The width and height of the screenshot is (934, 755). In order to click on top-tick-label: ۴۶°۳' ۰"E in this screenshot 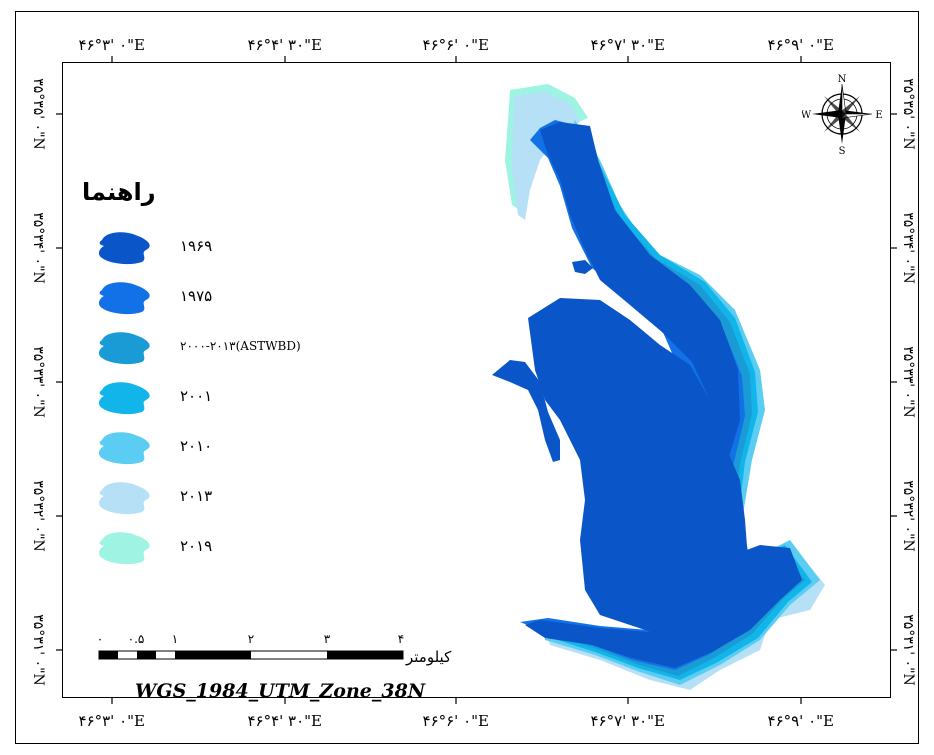, I will do `click(112, 45)`.